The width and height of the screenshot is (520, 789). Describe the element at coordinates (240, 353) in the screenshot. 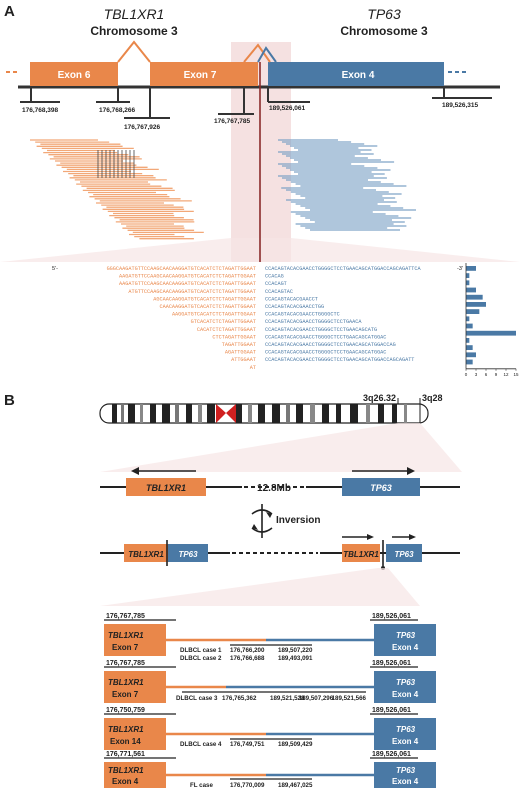

I see `sequence-read-tbl: AGATTGGAAT` at that location.